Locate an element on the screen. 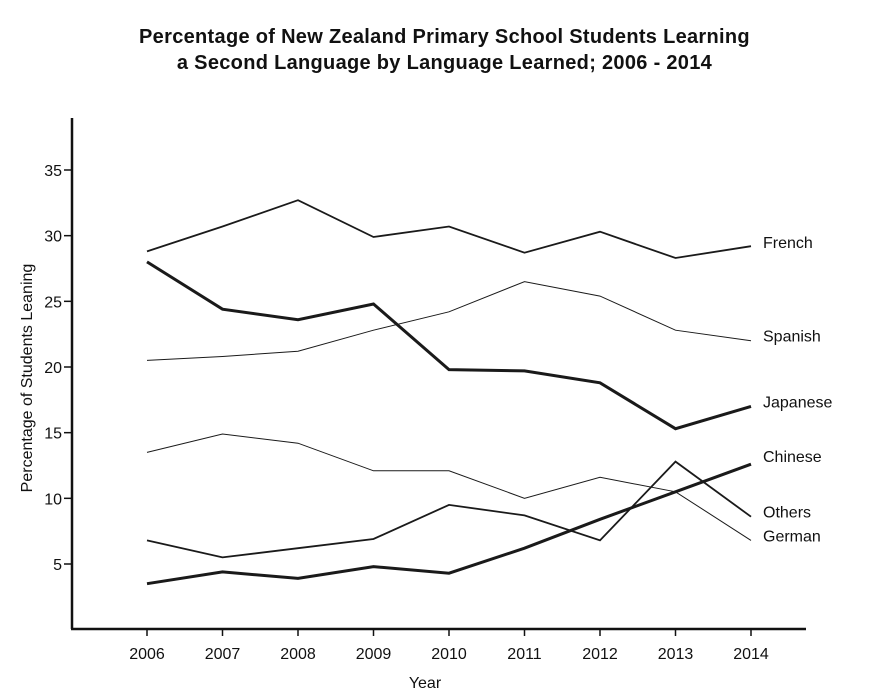  x-axis-ticks: 2006 2007 2008 2009 2010 2011 2012 2013 2014 is located at coordinates (449, 646).